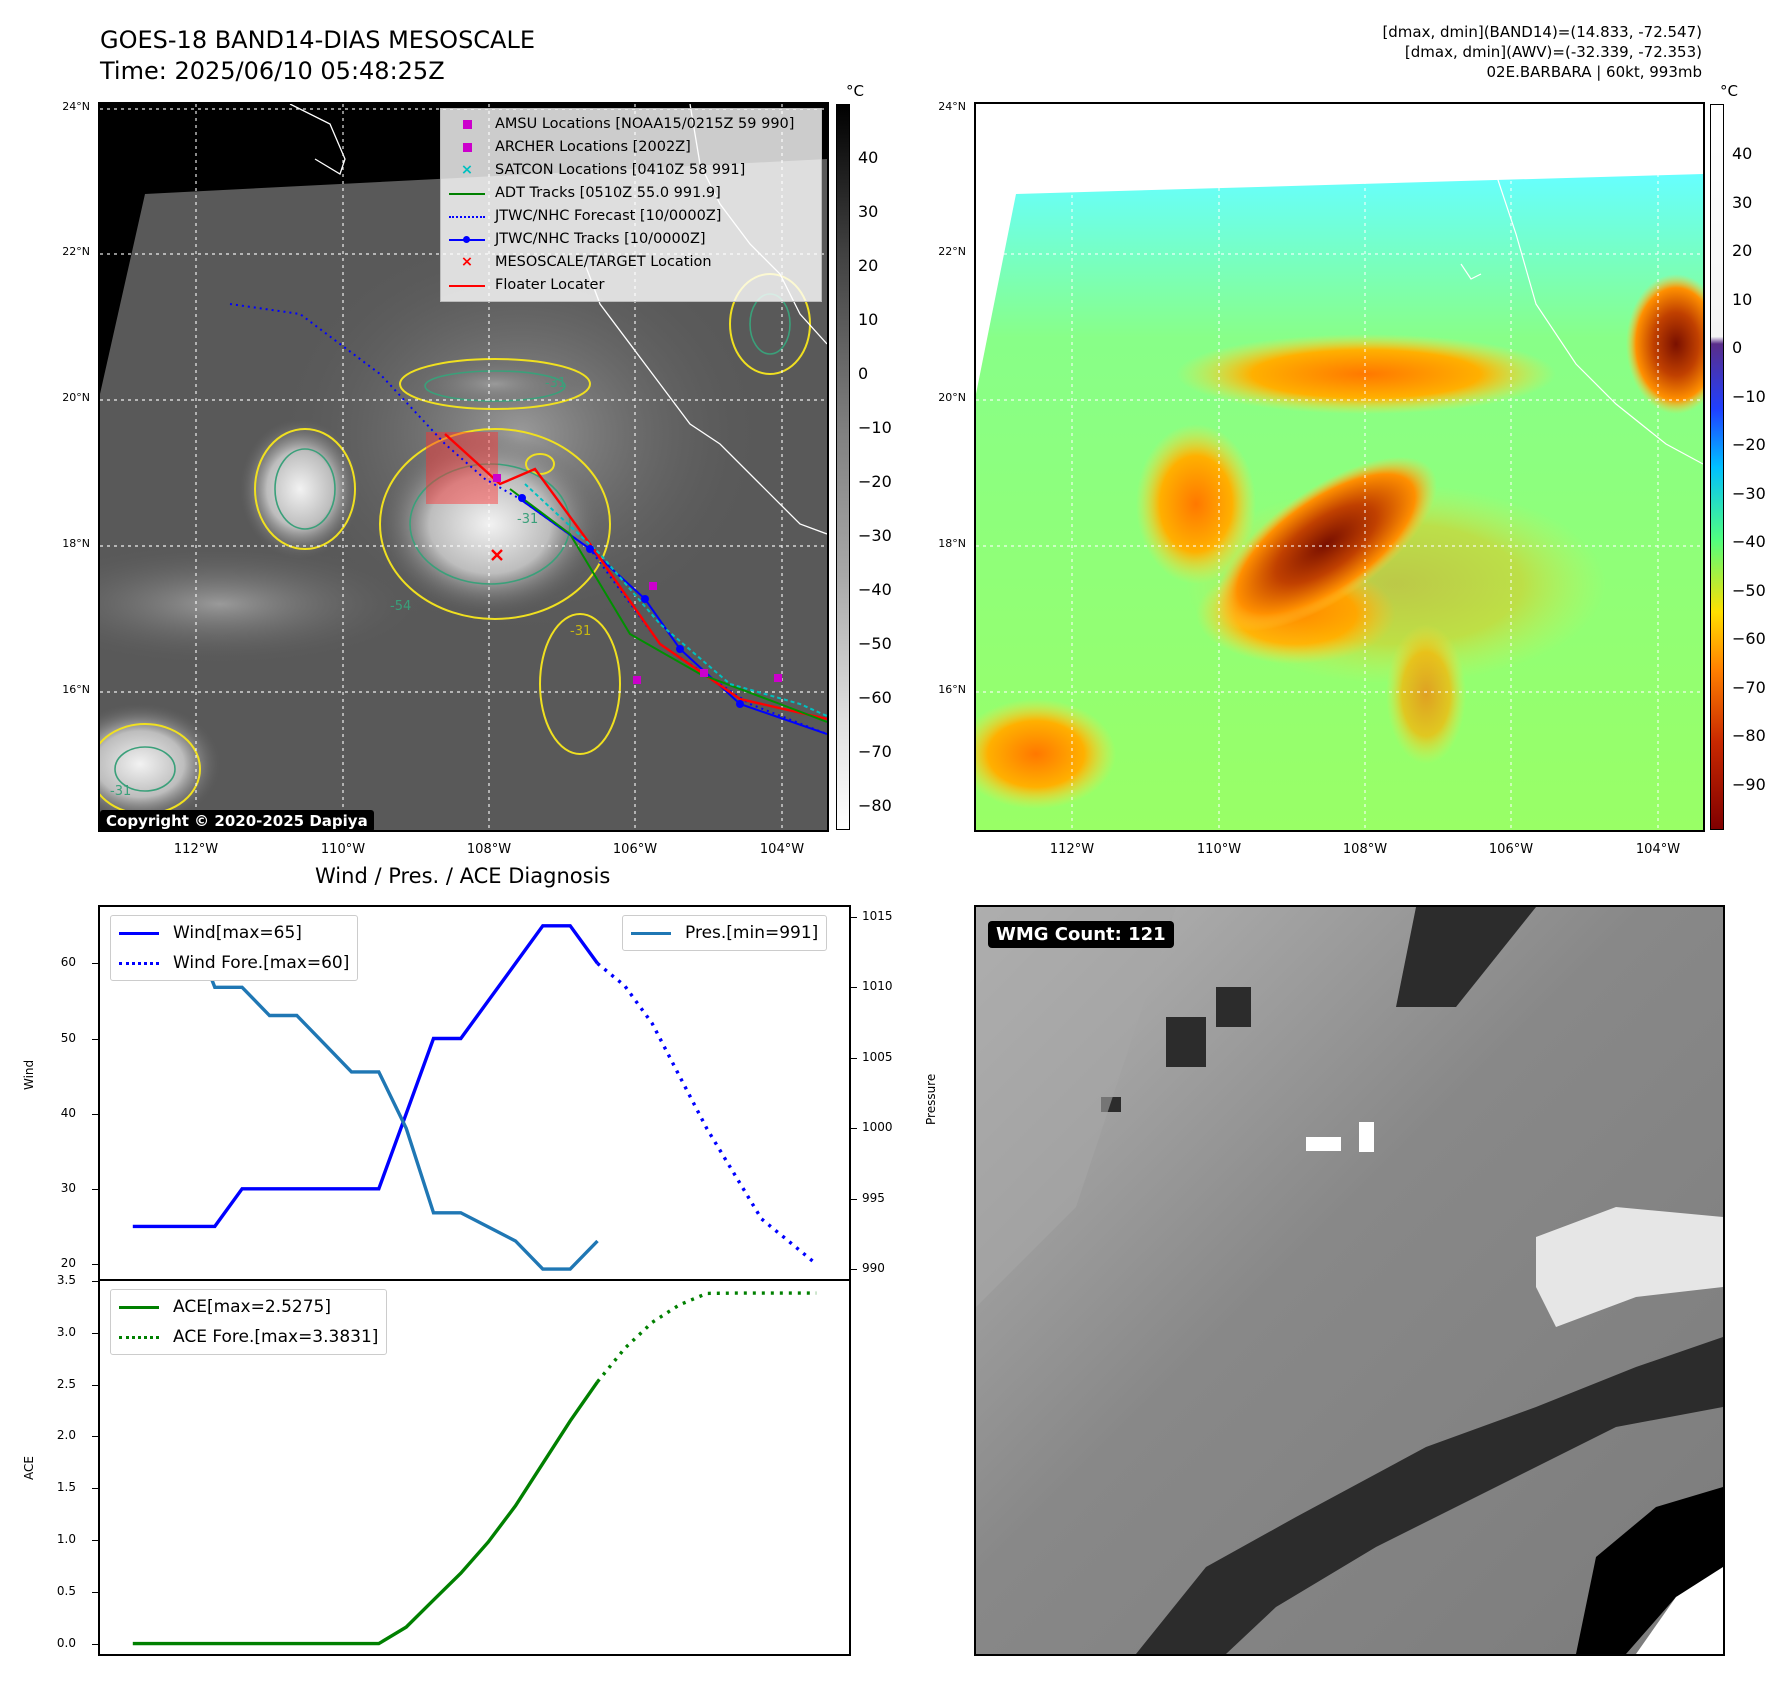 Image resolution: width=1792 pixels, height=1692 pixels. What do you see at coordinates (550, 285) in the screenshot?
I see `legend-label: Floater Locater` at bounding box center [550, 285].